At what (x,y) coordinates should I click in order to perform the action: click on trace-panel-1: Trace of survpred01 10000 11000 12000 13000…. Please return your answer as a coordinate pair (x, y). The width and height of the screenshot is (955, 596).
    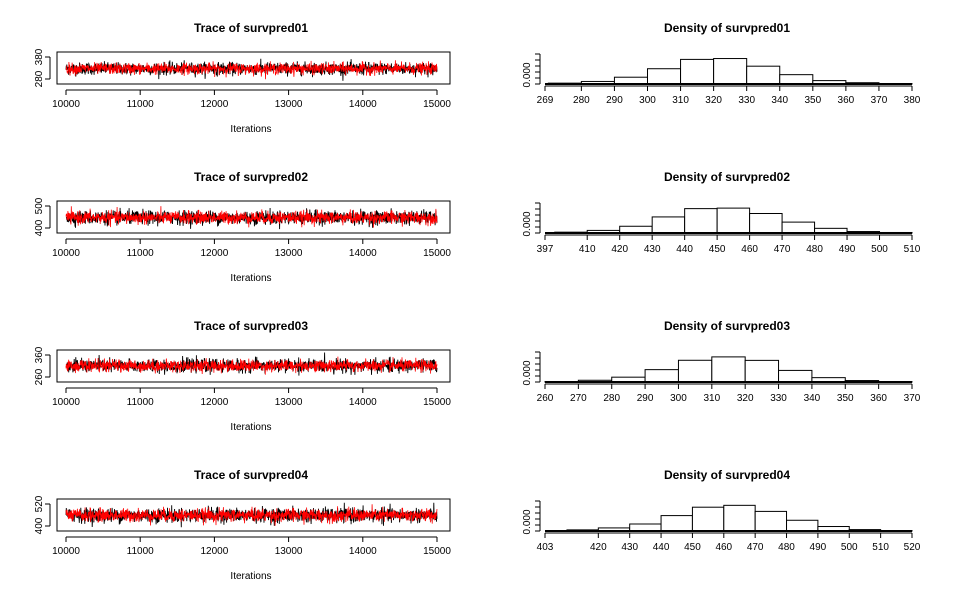
    Looking at the image, I should click on (242, 78).